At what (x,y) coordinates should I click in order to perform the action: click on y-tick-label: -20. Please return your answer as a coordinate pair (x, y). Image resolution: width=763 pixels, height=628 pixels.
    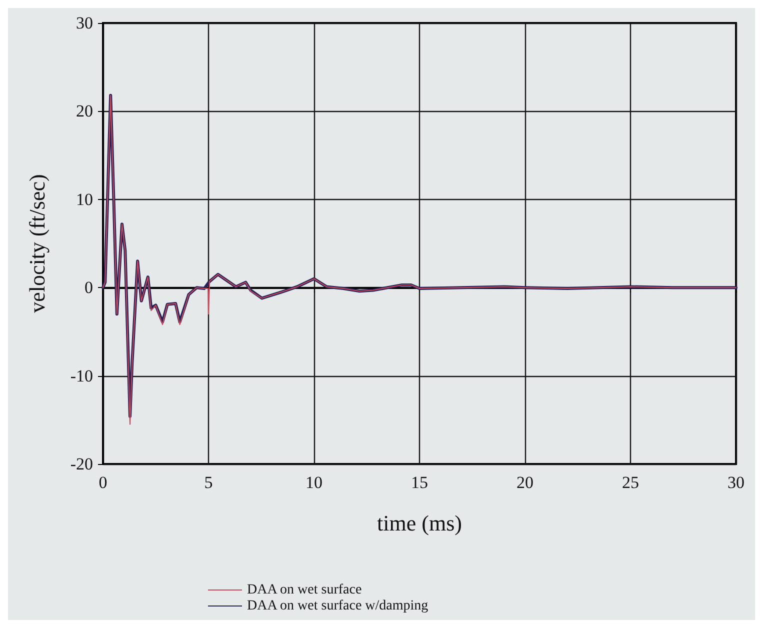
    Looking at the image, I should click on (81, 464).